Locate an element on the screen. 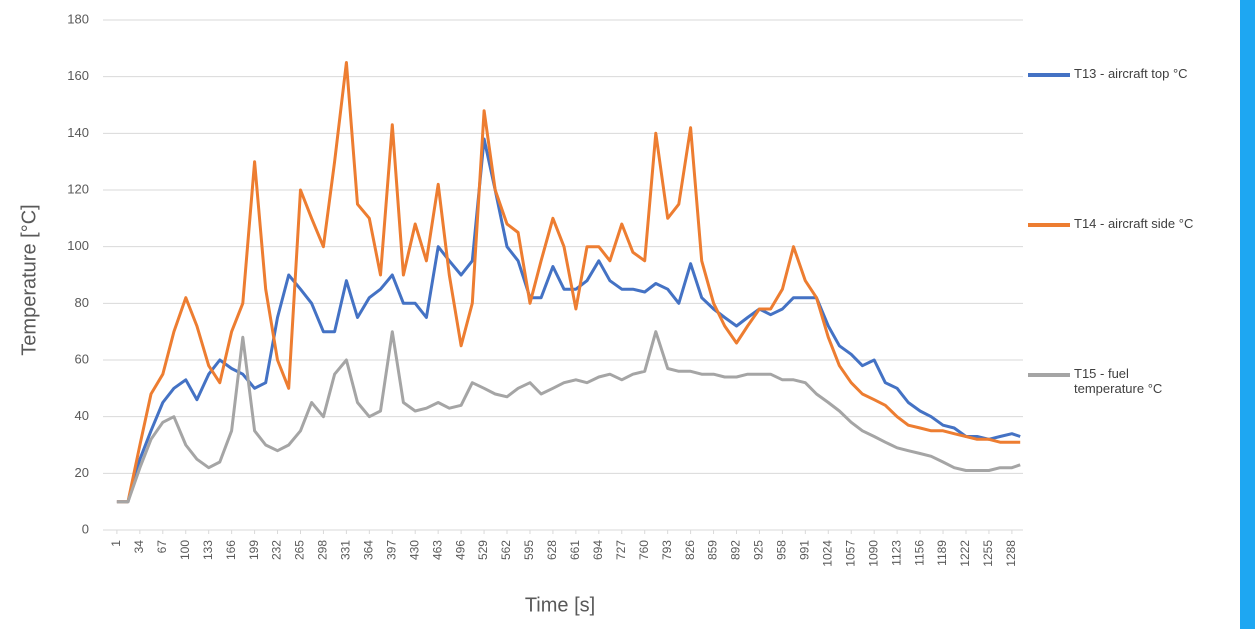 The image size is (1255, 629). legend-item: T15 - fuel temperature °C is located at coordinates (1135, 381).